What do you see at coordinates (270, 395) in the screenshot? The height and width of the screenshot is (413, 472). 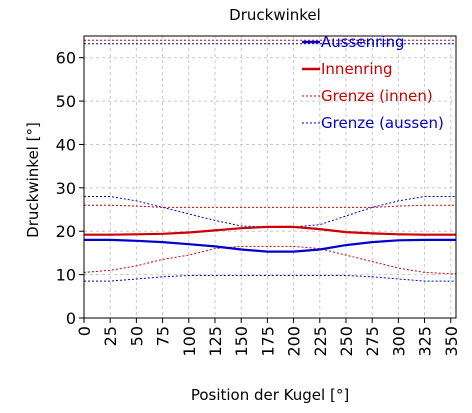 I see `x-axis-label: Position der Kugel [°]` at bounding box center [270, 395].